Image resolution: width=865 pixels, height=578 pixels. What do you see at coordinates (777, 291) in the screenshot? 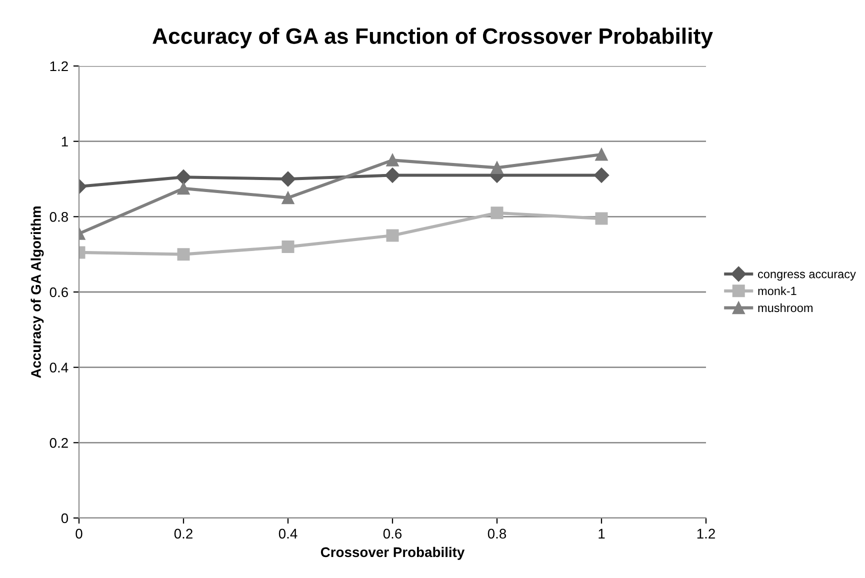
I see `legend-label: monk-1` at bounding box center [777, 291].